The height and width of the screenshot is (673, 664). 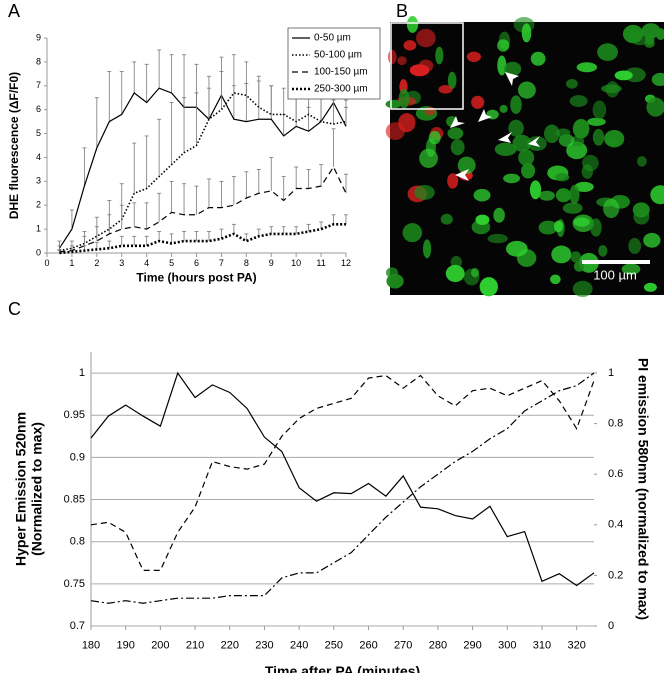 What do you see at coordinates (299, 646) in the screenshot?
I see `x-tick-label: 240` at bounding box center [299, 646].